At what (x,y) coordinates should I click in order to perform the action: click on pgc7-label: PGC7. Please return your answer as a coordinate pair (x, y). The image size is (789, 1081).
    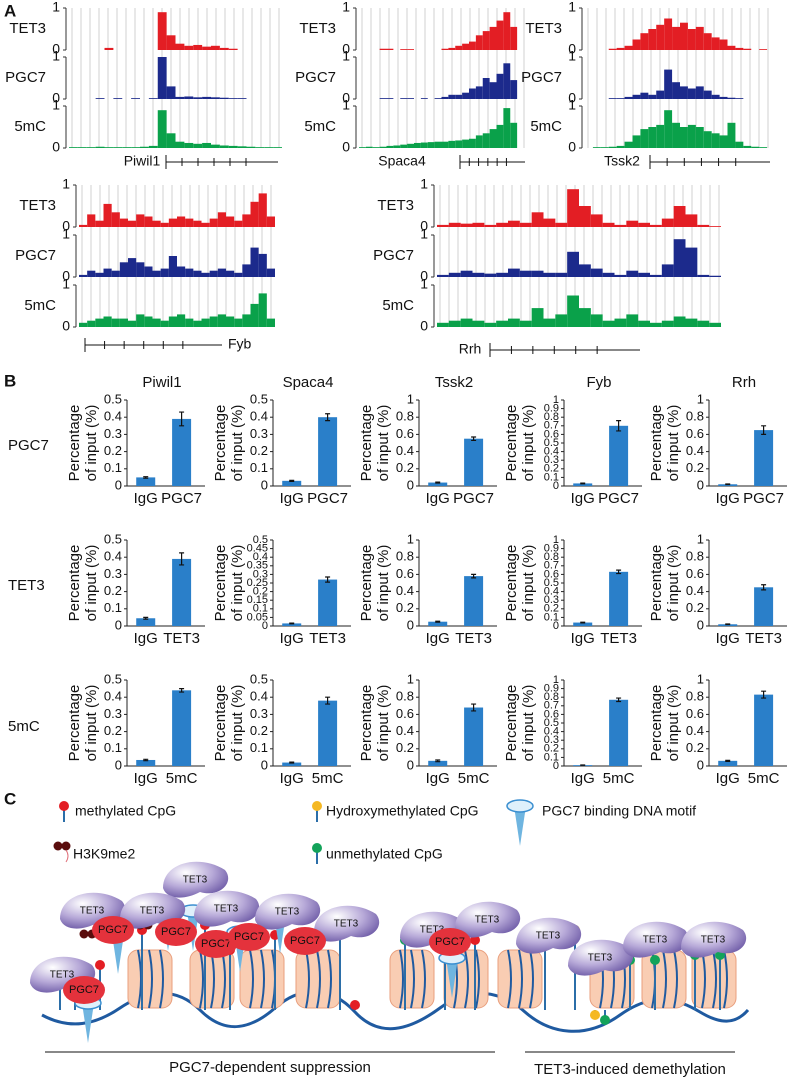
    Looking at the image, I should click on (84, 990).